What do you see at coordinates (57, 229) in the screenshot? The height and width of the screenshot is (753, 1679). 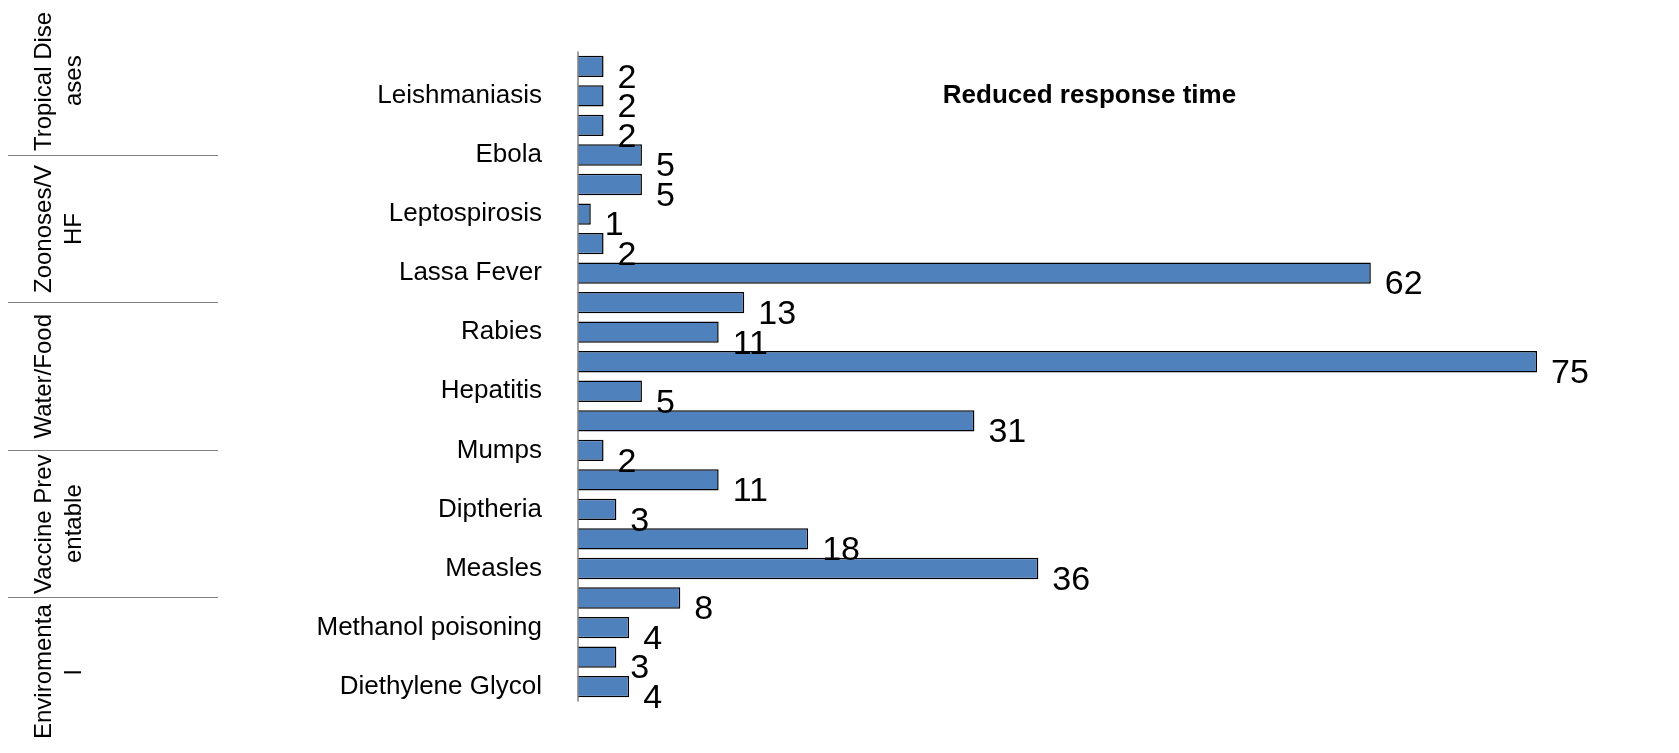 I see `text: Zoonoses/VHF` at bounding box center [57, 229].